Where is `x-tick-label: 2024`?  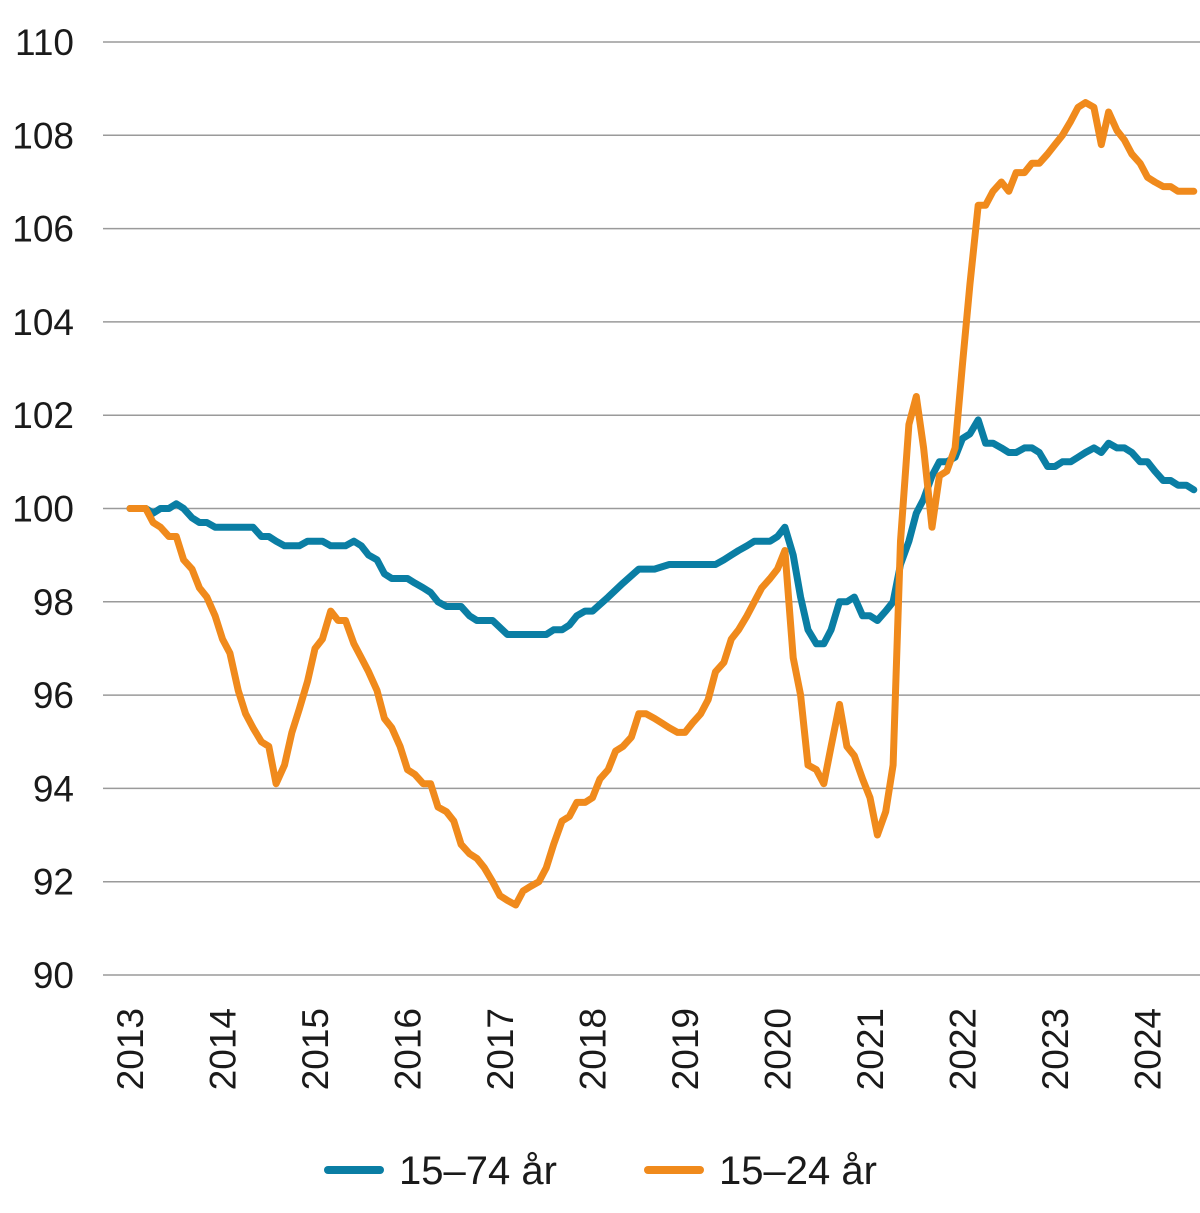 x-tick-label: 2024 is located at coordinates (1148, 1049).